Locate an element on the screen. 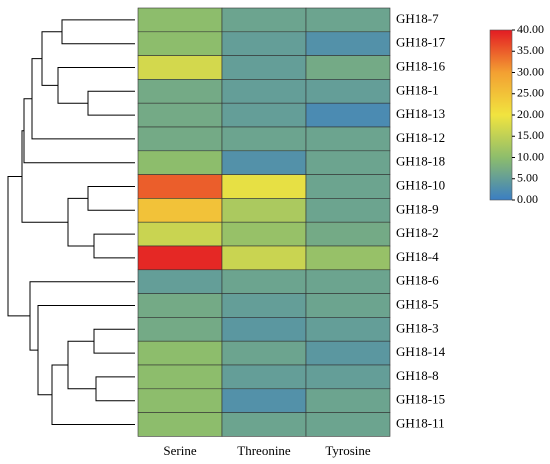  colorbar-tick-label: 10.00 is located at coordinates (530, 156).